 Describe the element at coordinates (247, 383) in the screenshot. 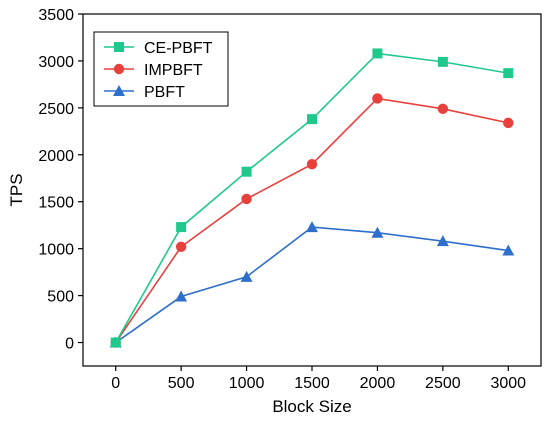

I see `x-tick-label: 1000` at that location.